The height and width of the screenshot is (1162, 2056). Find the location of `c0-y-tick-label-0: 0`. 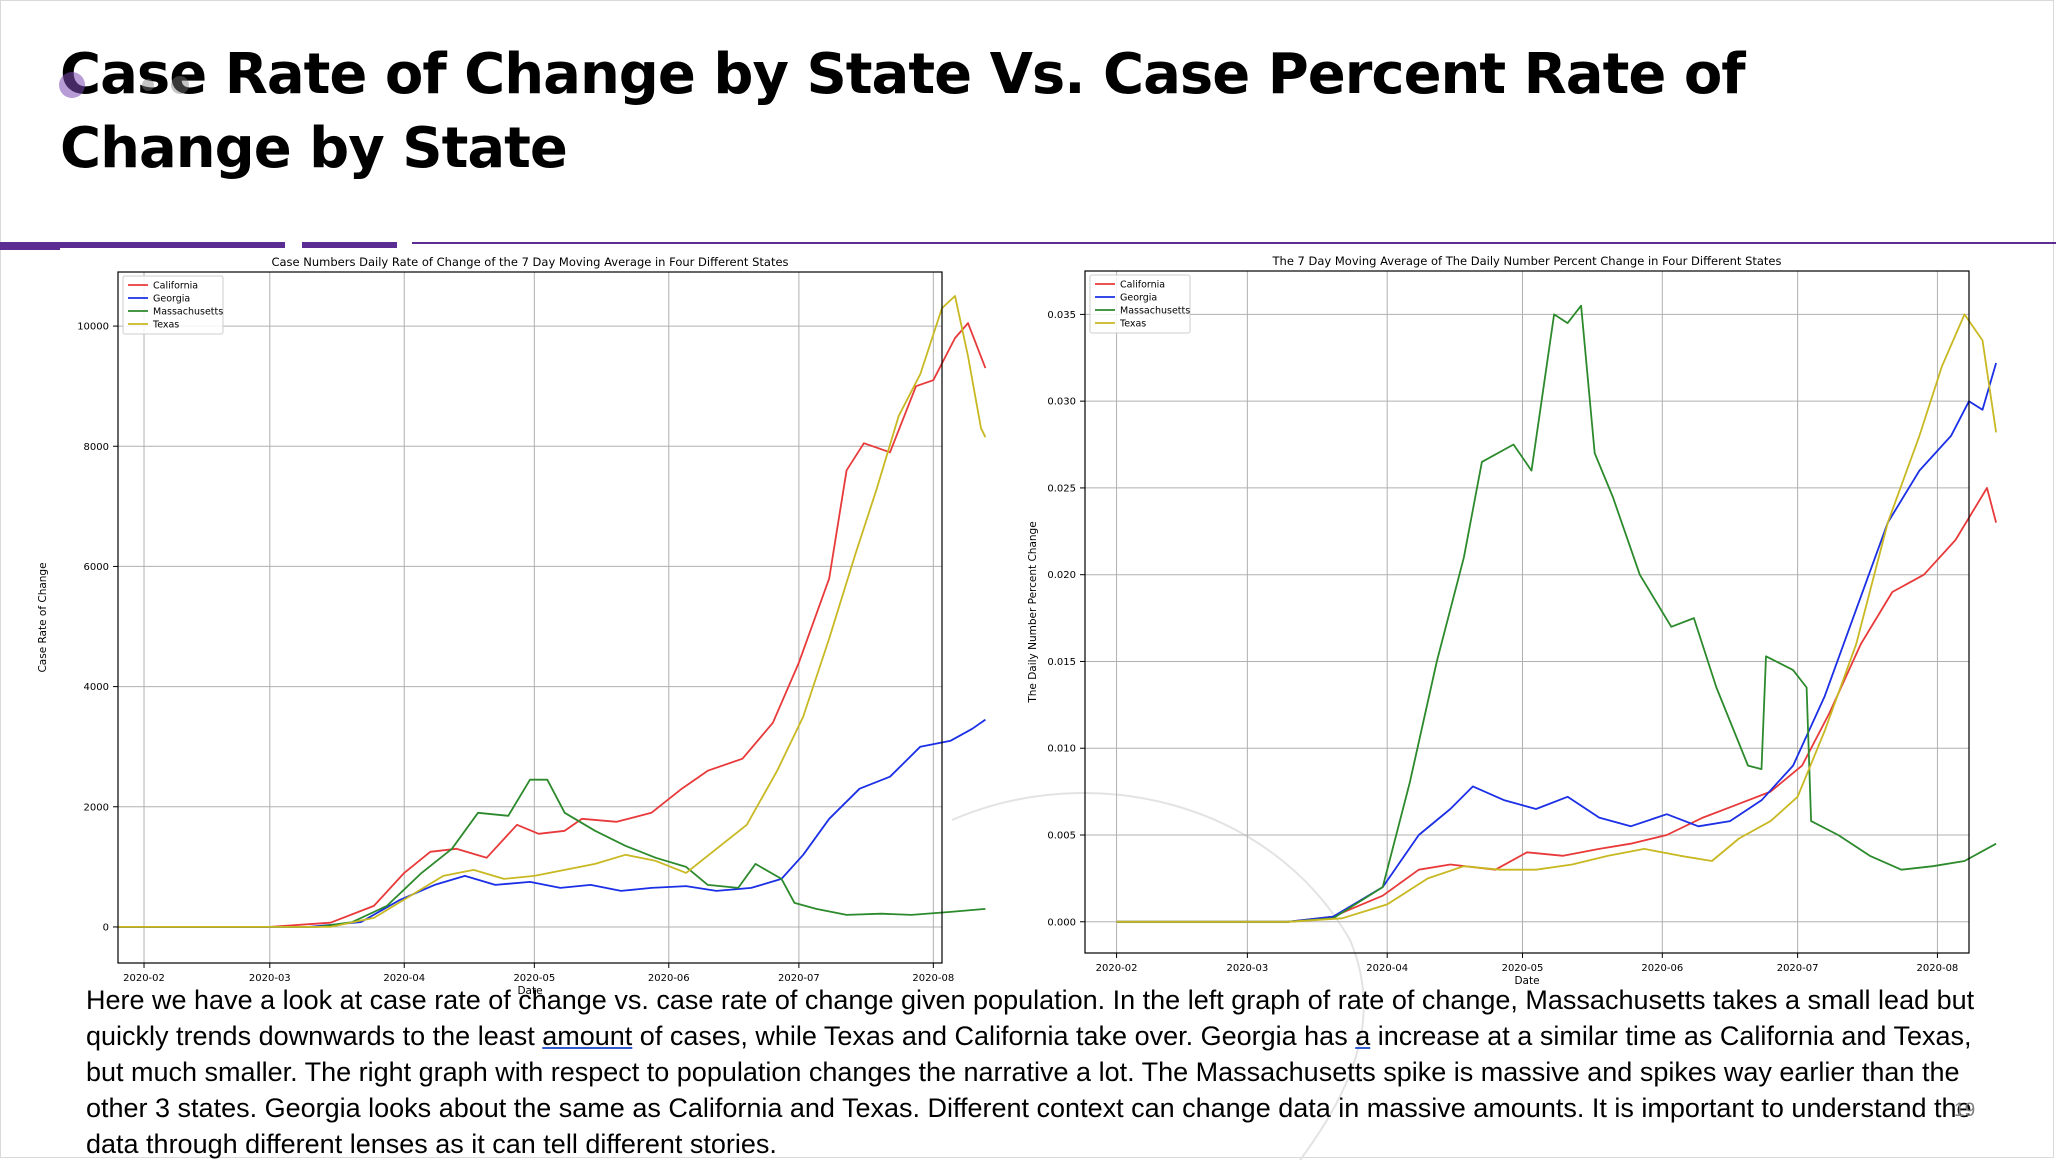

c0-y-tick-label-0: 0 is located at coordinates (106, 927).